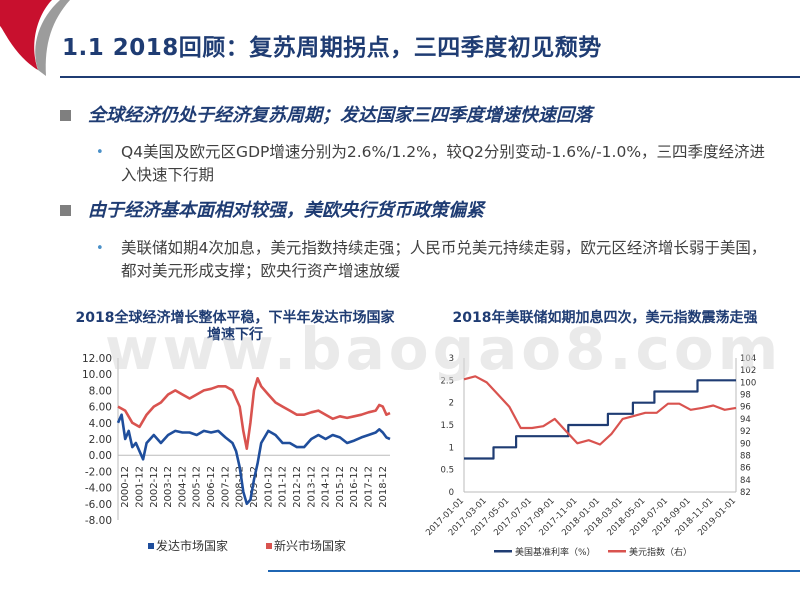 Image resolution: width=800 pixels, height=600 pixels. I want to click on chart1-xtick-label: 2008-12, so click(240, 487).